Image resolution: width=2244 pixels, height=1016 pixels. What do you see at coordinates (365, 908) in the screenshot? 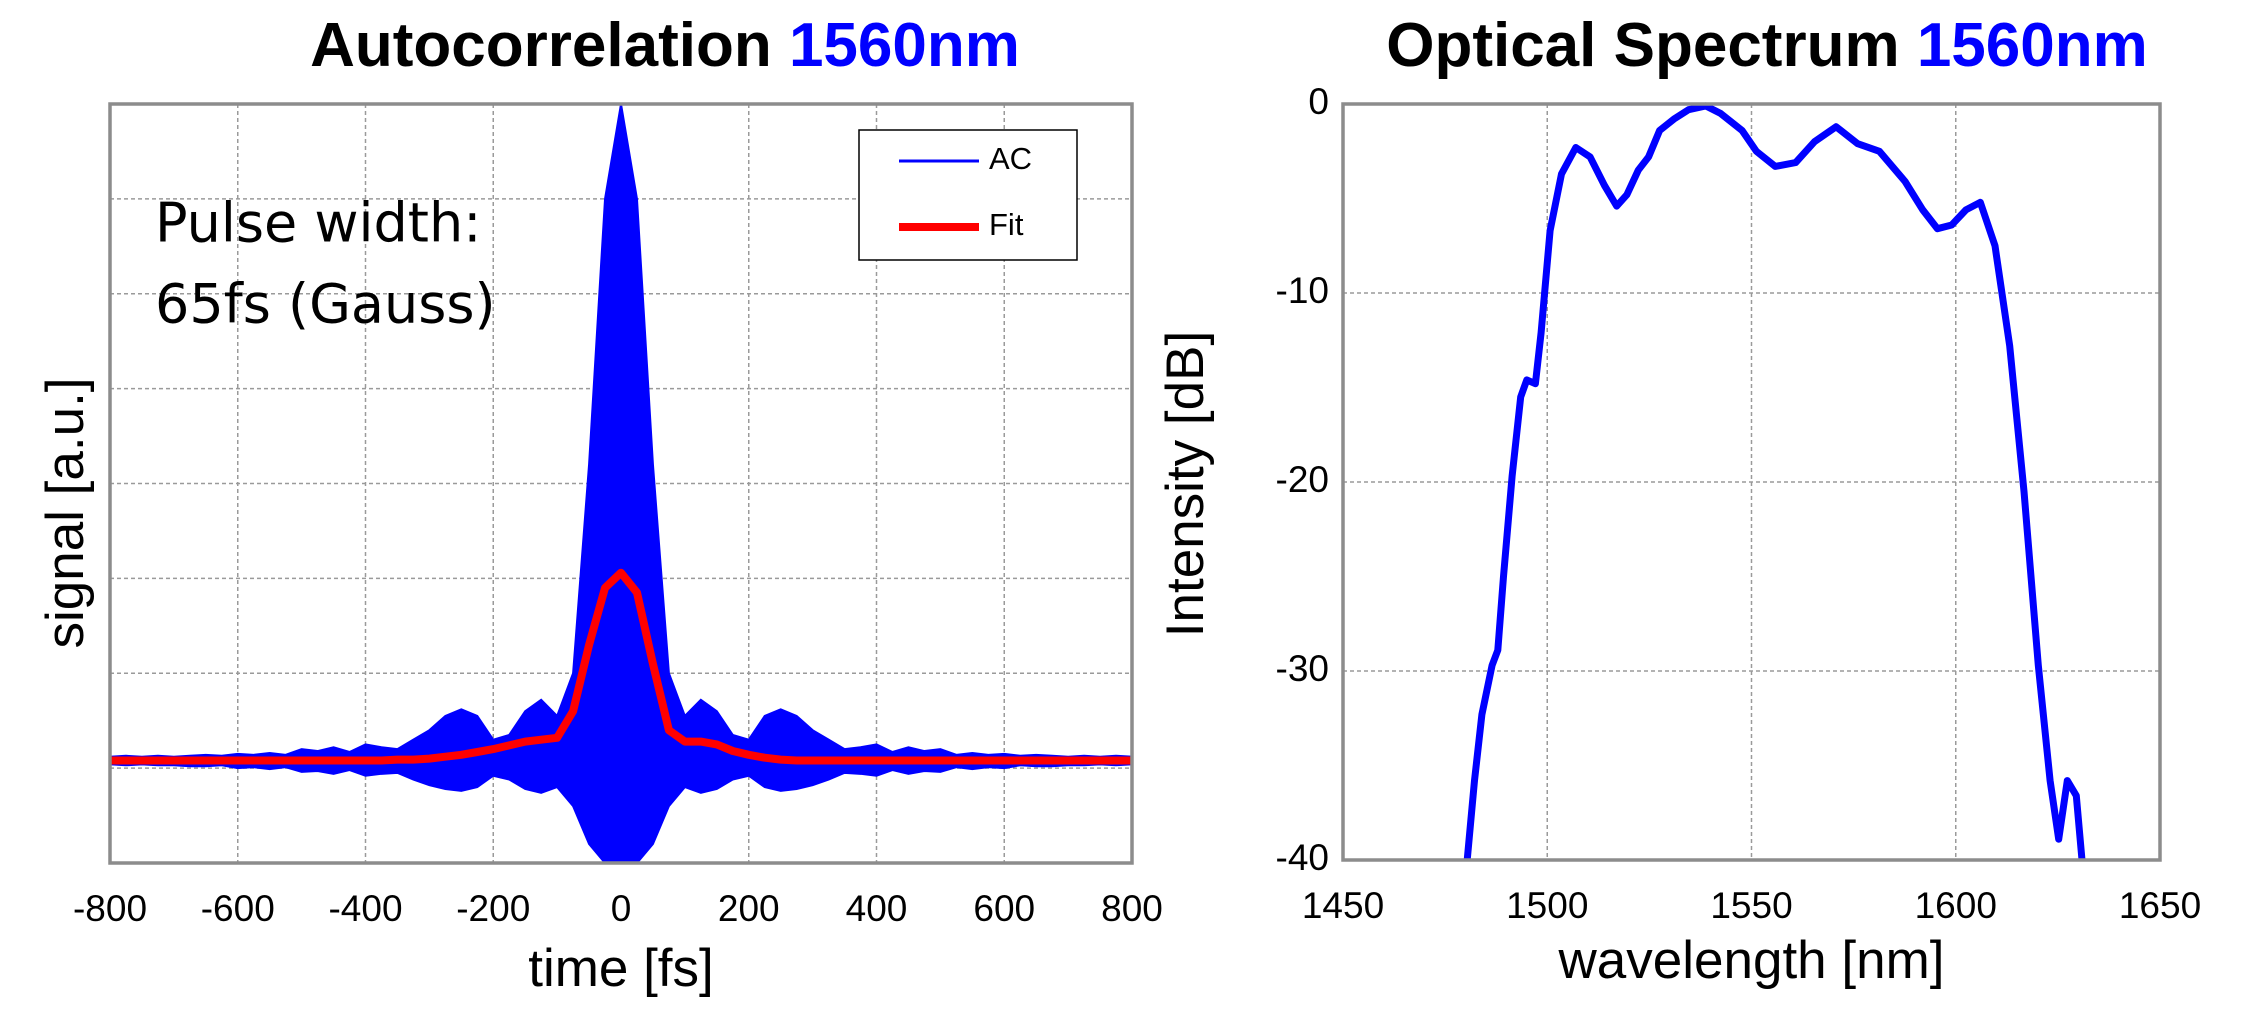
I see `x-tick-label: -400` at bounding box center [365, 908].